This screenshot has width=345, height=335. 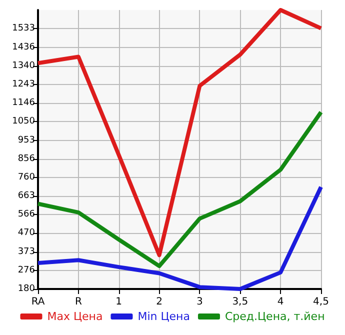 I want to click on x-tick-label: RA, so click(x=38, y=302).